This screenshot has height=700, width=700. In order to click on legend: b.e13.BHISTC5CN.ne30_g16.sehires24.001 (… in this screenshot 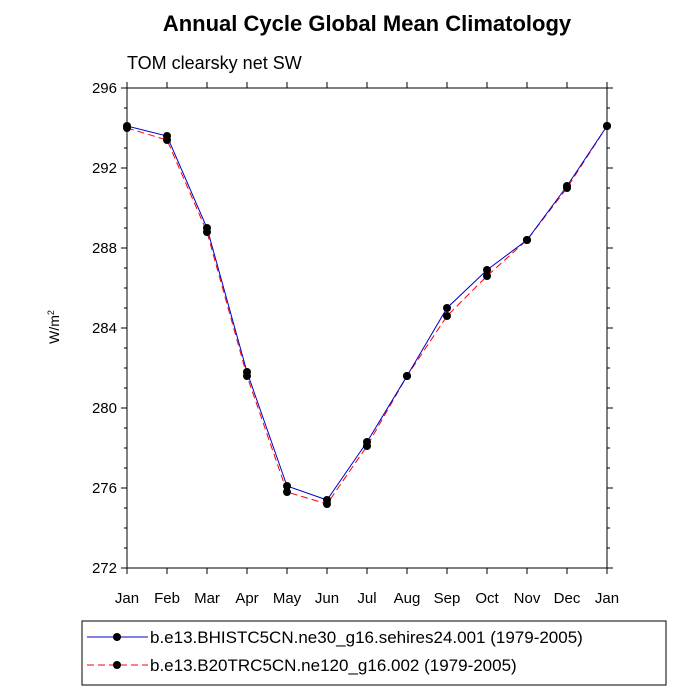, I will do `click(335, 651)`.